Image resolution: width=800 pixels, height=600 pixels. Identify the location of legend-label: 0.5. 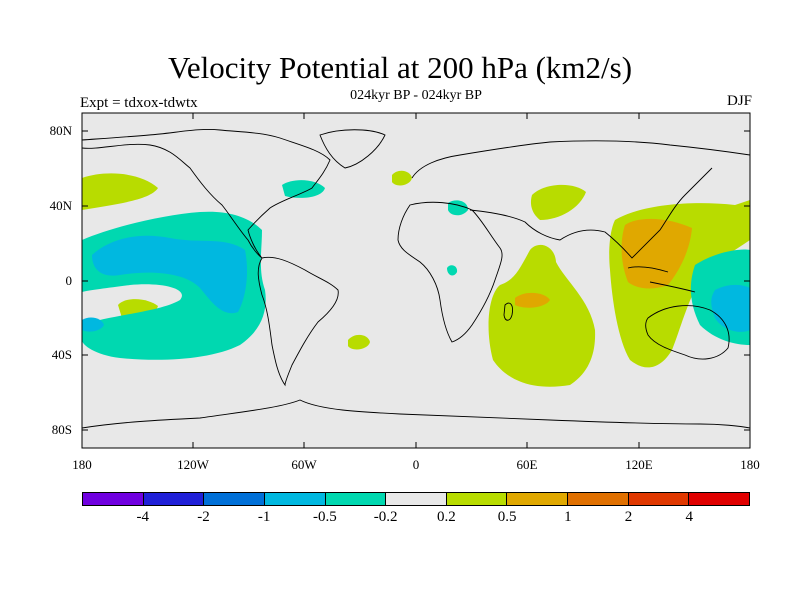
(507, 517).